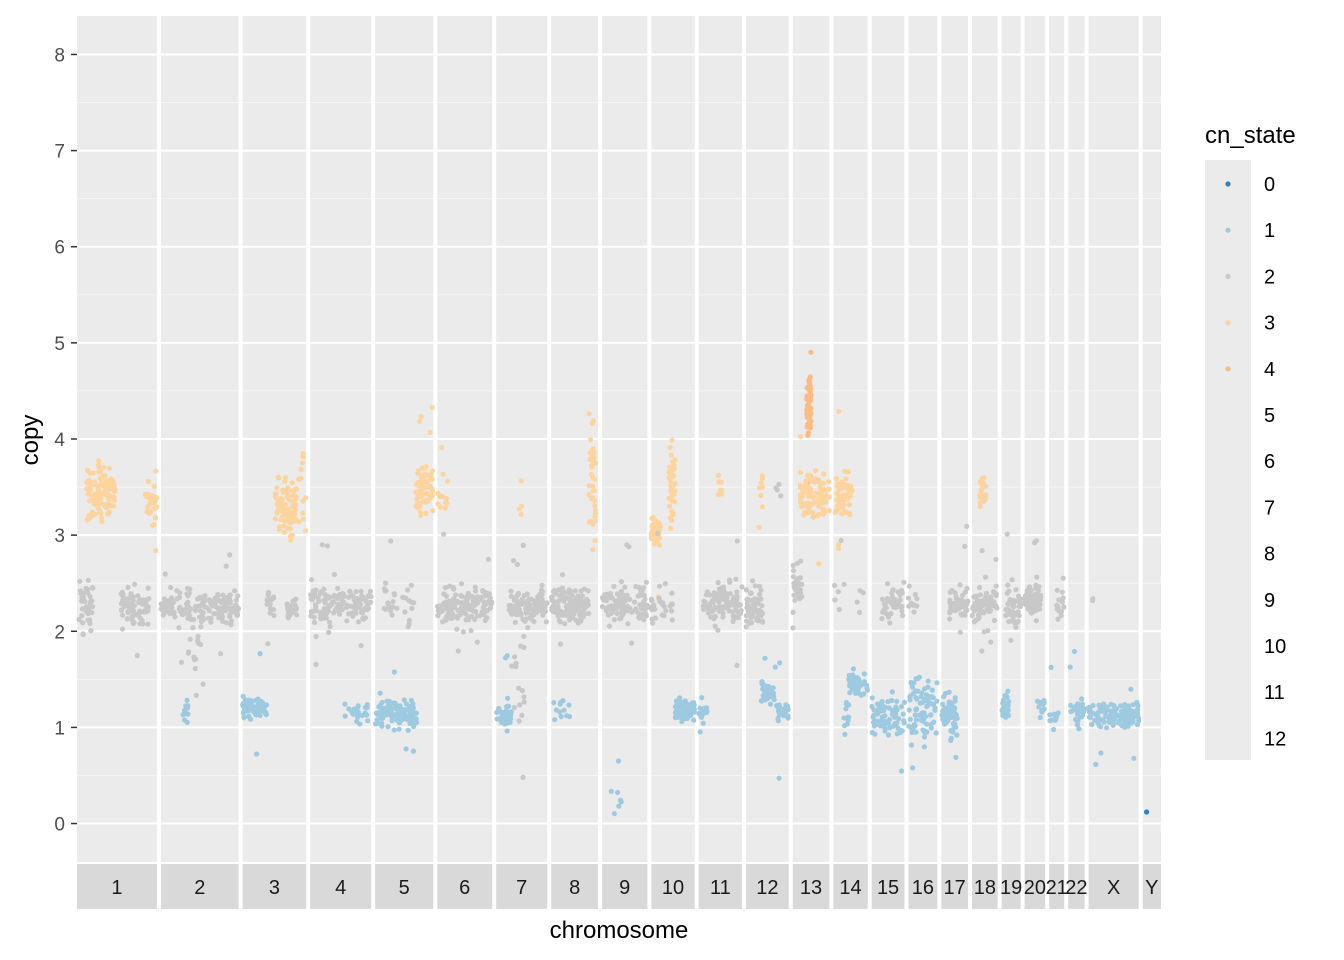 This screenshot has height=960, width=1344. What do you see at coordinates (1269, 370) in the screenshot?
I see `legend-label: 4` at bounding box center [1269, 370].